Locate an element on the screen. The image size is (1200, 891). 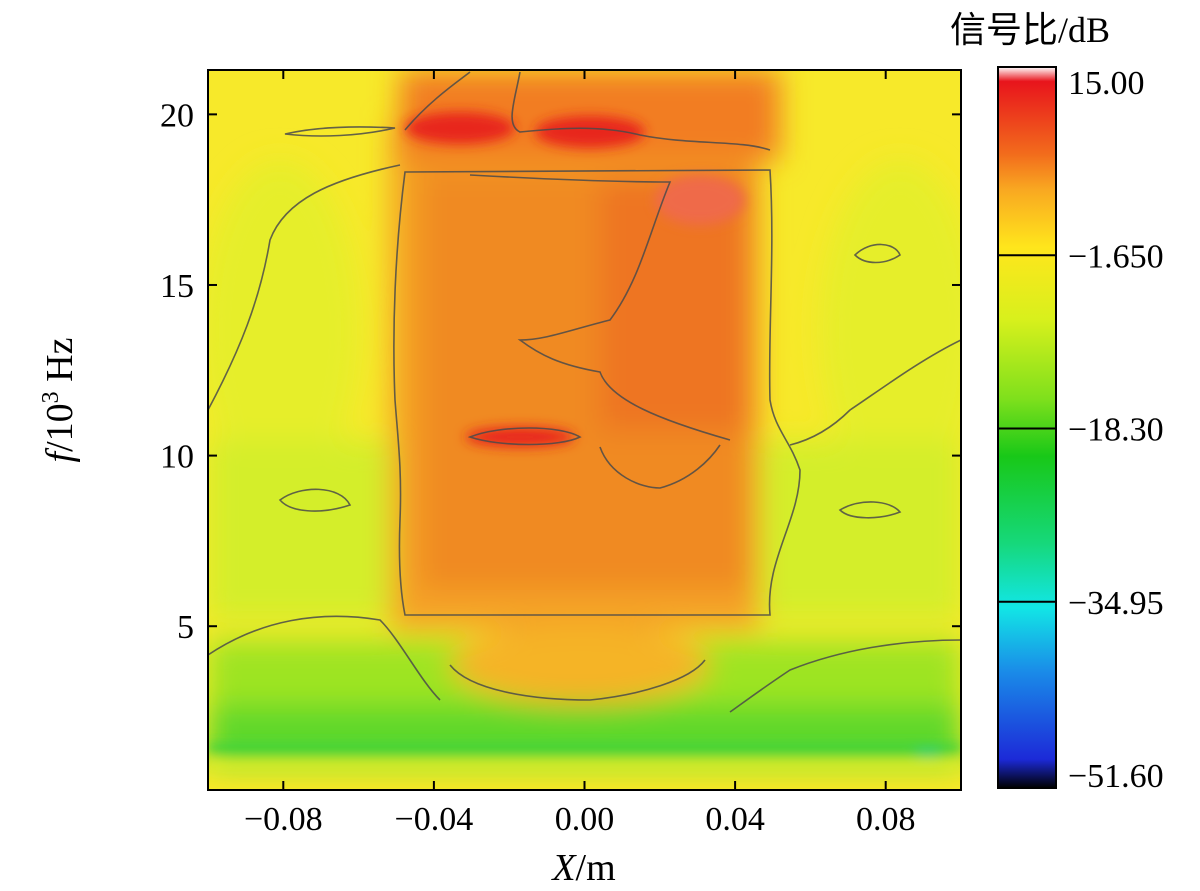
contour-lower-dome is located at coordinates (660, 466).